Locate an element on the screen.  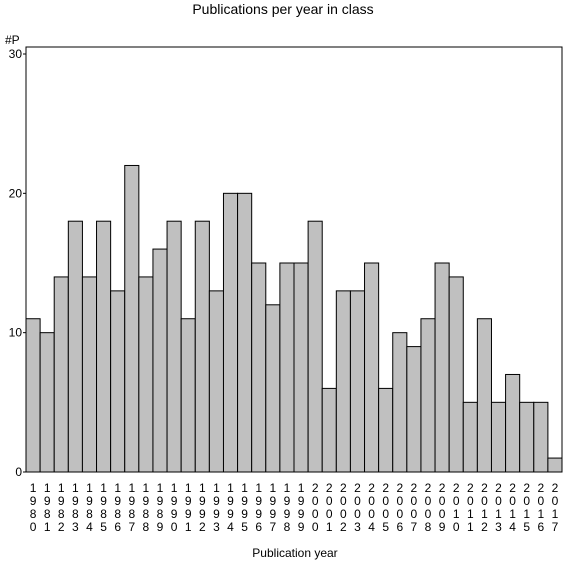
bar-1986 is located at coordinates (118, 381).